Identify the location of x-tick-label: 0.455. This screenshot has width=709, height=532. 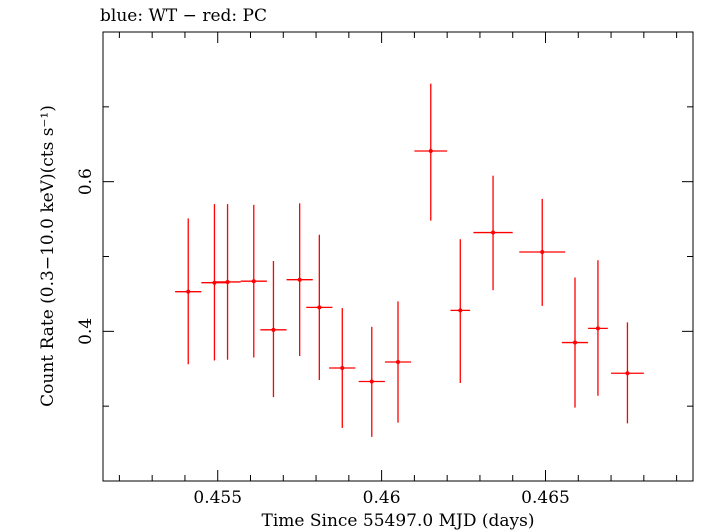
(217, 498).